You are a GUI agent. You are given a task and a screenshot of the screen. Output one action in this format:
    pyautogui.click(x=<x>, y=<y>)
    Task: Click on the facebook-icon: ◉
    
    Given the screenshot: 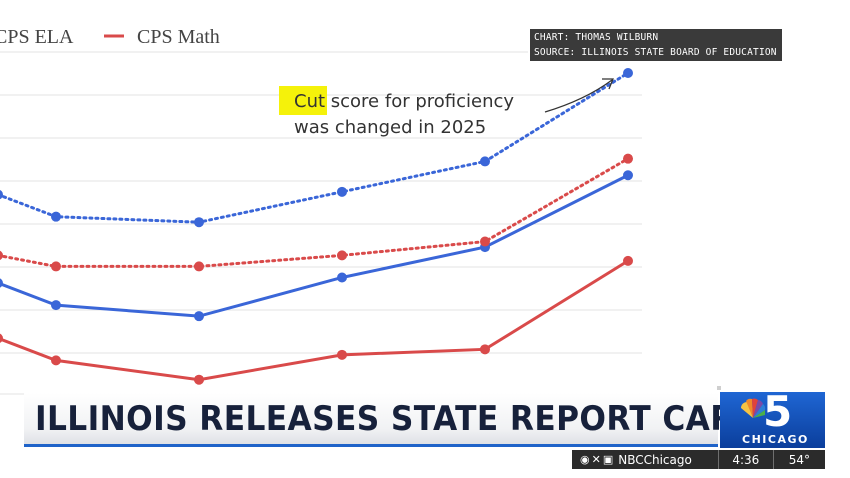 What is the action you would take?
    pyautogui.click(x=585, y=459)
    